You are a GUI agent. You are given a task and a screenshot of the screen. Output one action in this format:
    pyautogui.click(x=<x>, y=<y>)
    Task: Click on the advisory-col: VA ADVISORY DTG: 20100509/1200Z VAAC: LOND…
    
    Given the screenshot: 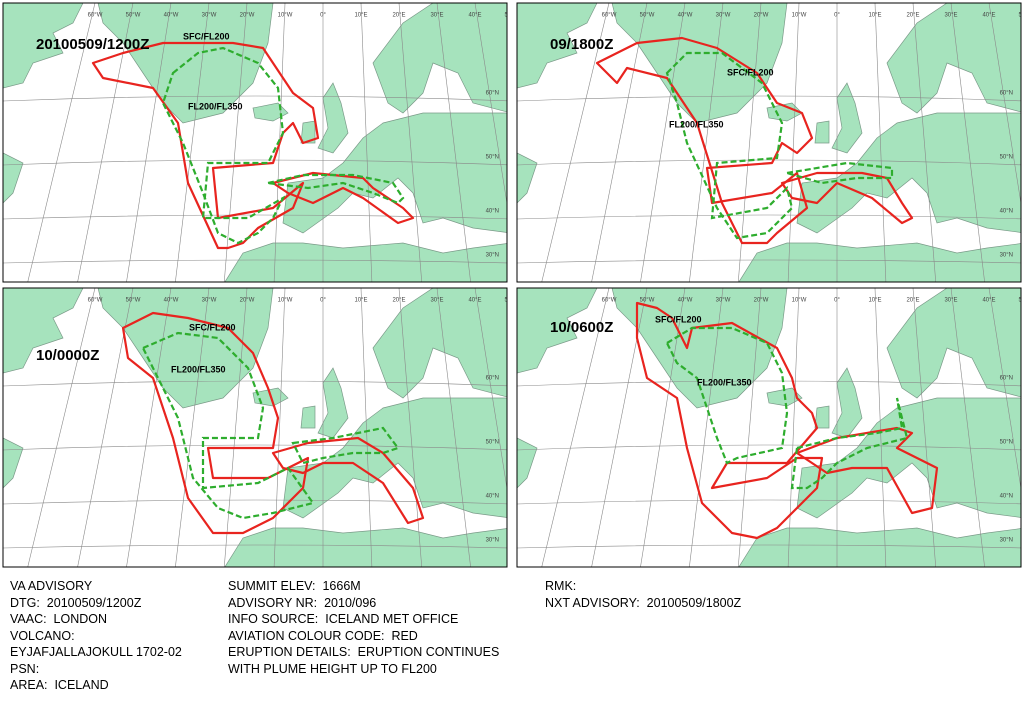 What is the action you would take?
    pyautogui.click(x=96, y=636)
    